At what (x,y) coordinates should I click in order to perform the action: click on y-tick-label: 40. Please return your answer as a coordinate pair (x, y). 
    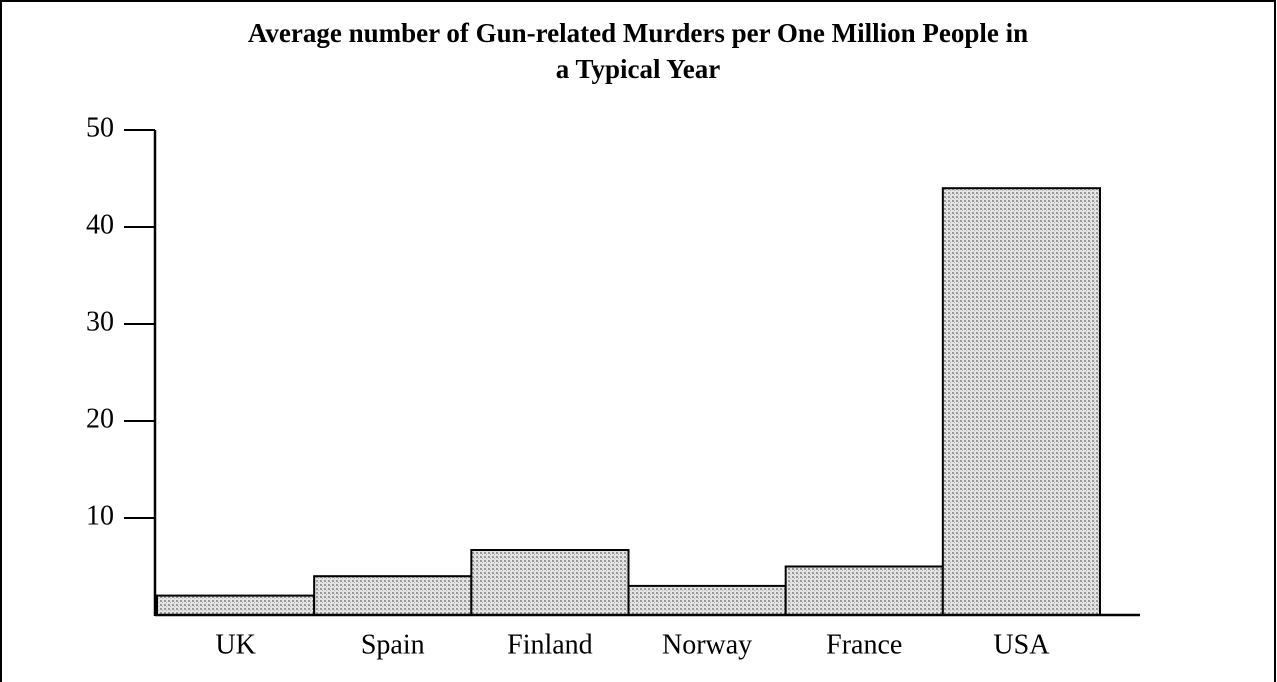
    Looking at the image, I should click on (100, 224).